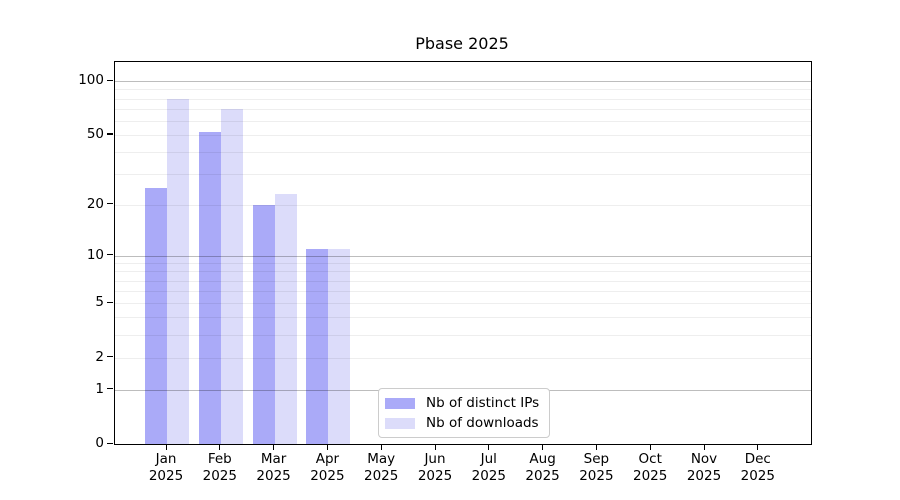  What do you see at coordinates (219, 467) in the screenshot?
I see `x-tick-label-feb: Feb 2025` at bounding box center [219, 467].